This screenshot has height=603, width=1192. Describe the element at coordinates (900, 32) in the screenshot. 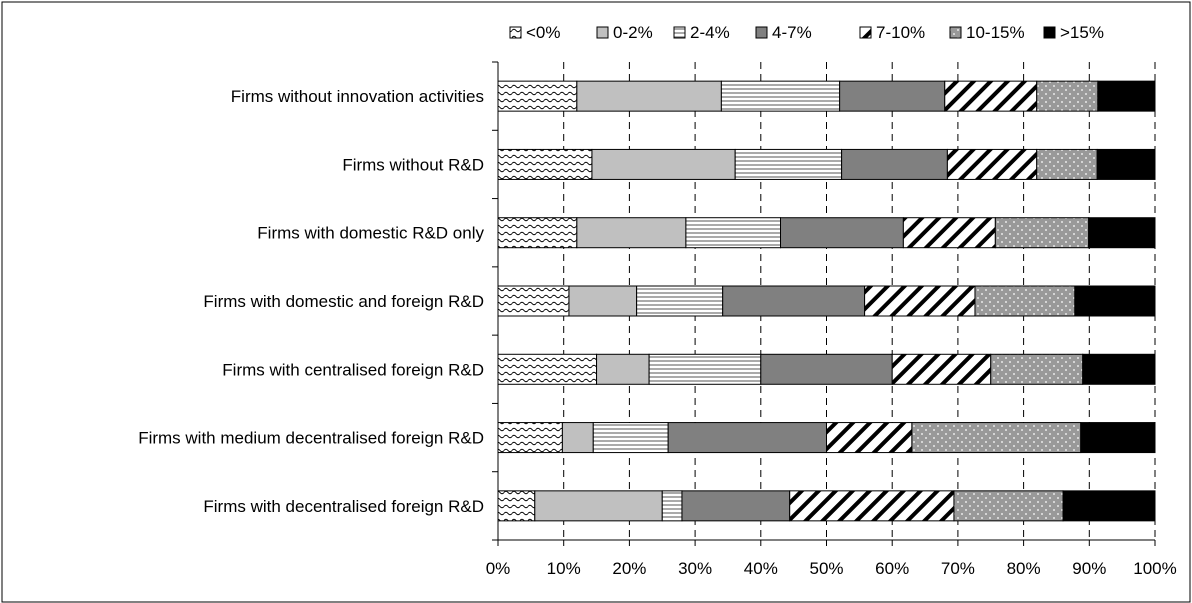

I see `legend-label: 7-10%` at that location.